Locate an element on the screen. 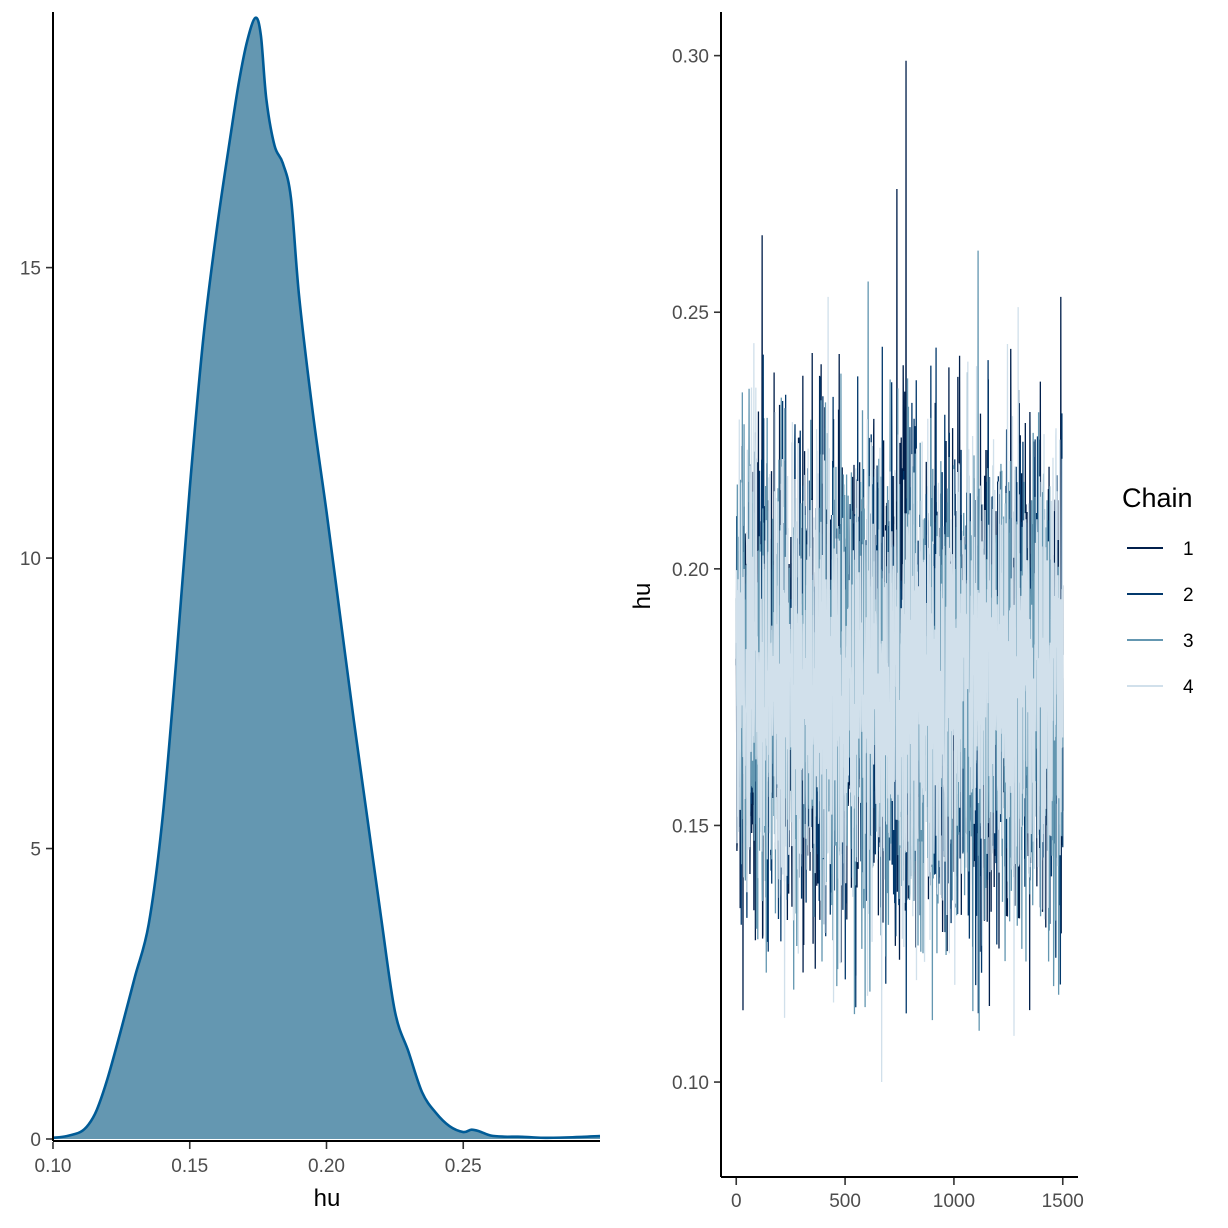 Image resolution: width=1228 pixels, height=1228 pixels. density-y-tick-label: 0 is located at coordinates (35, 1140).